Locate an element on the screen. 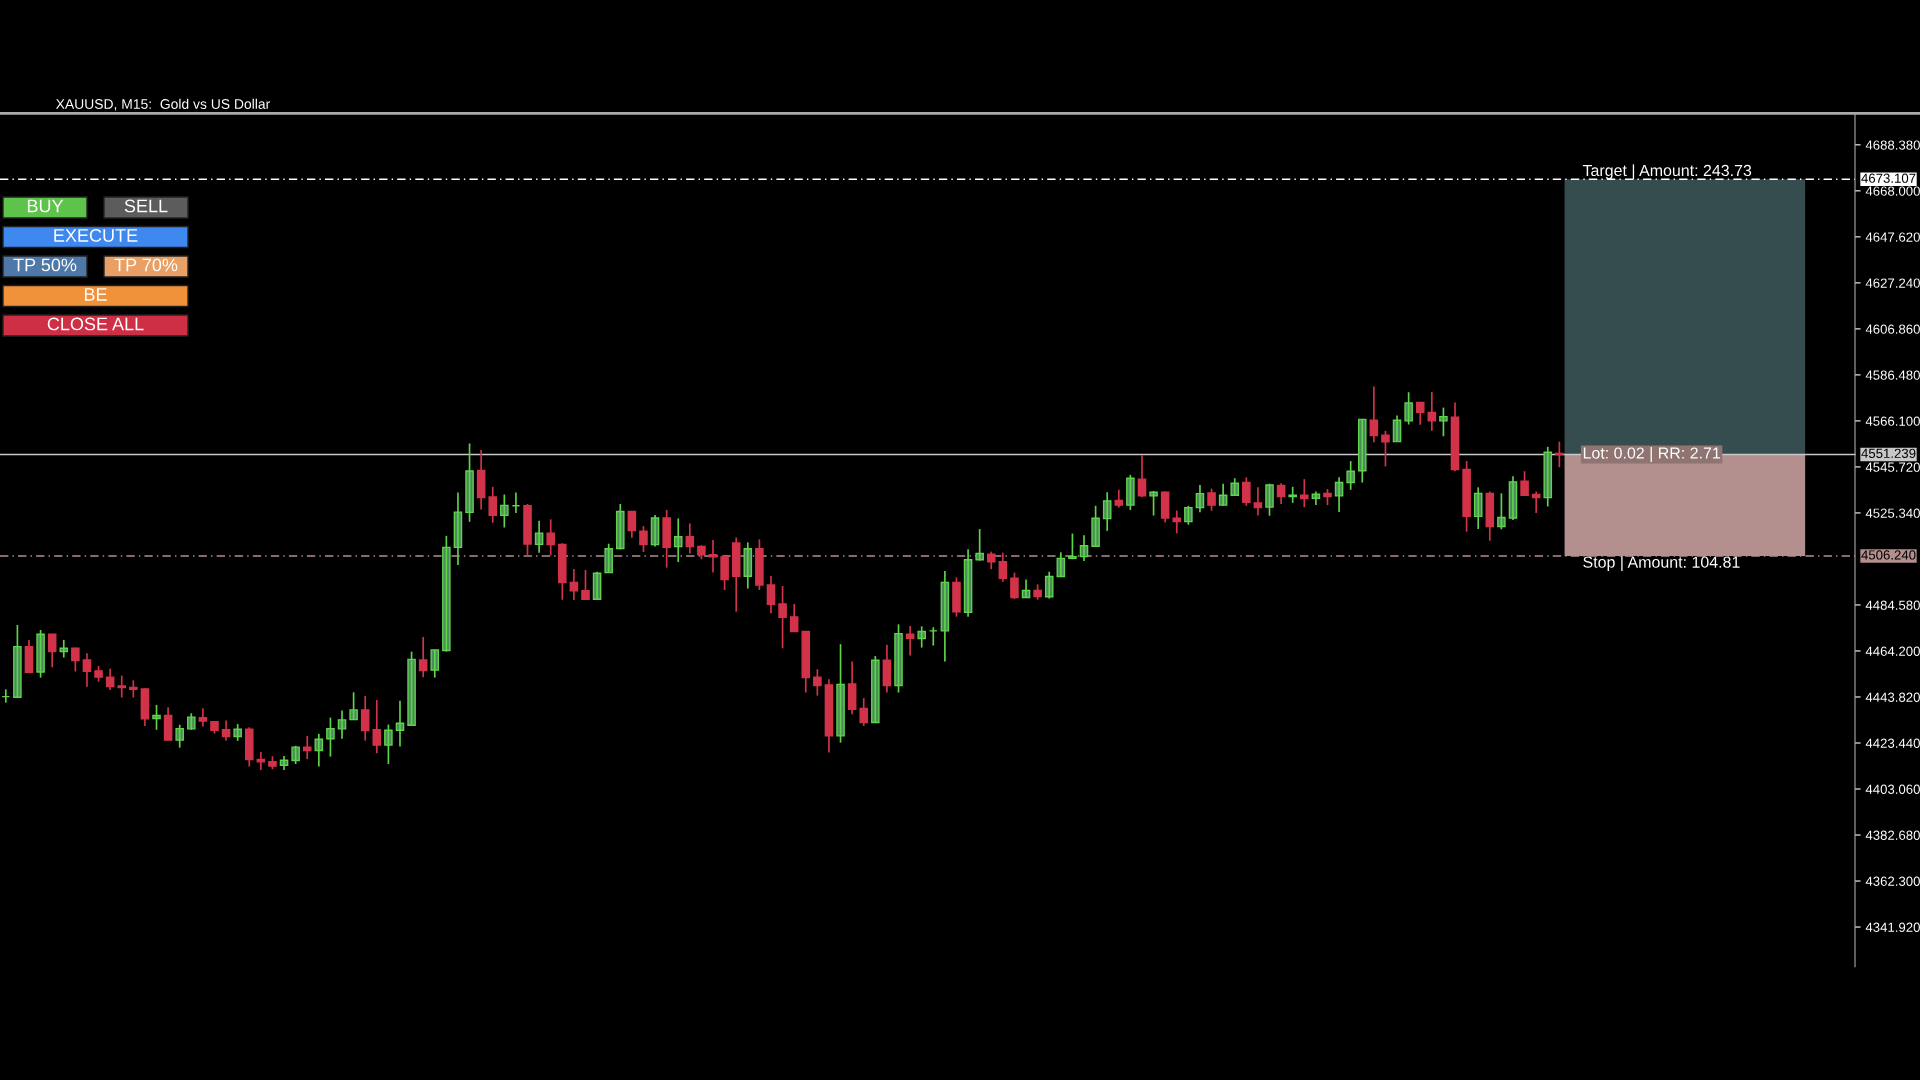 The width and height of the screenshot is (1920, 1080). band-label: Target | Amount: 243.73 is located at coordinates (1667, 172).